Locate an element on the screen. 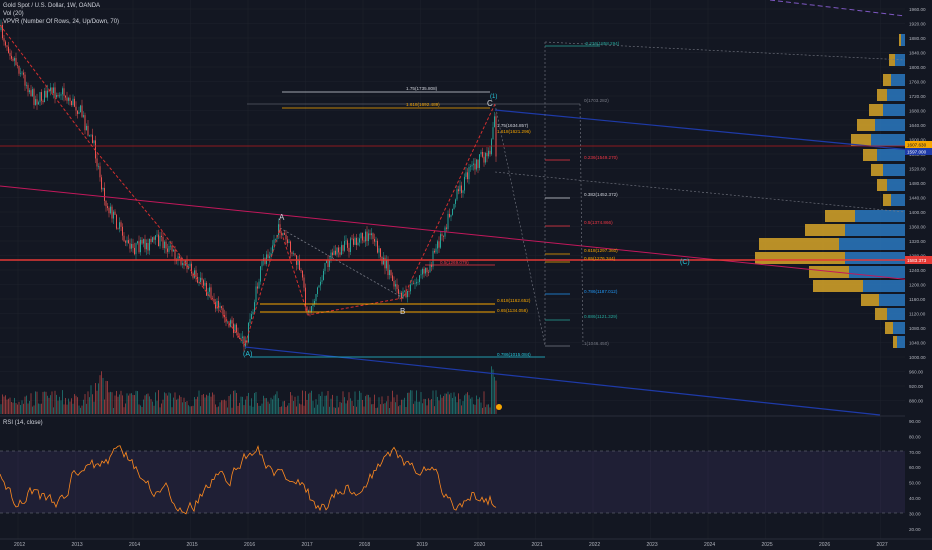  volume-legend: Vol (20) is located at coordinates (13, 14).